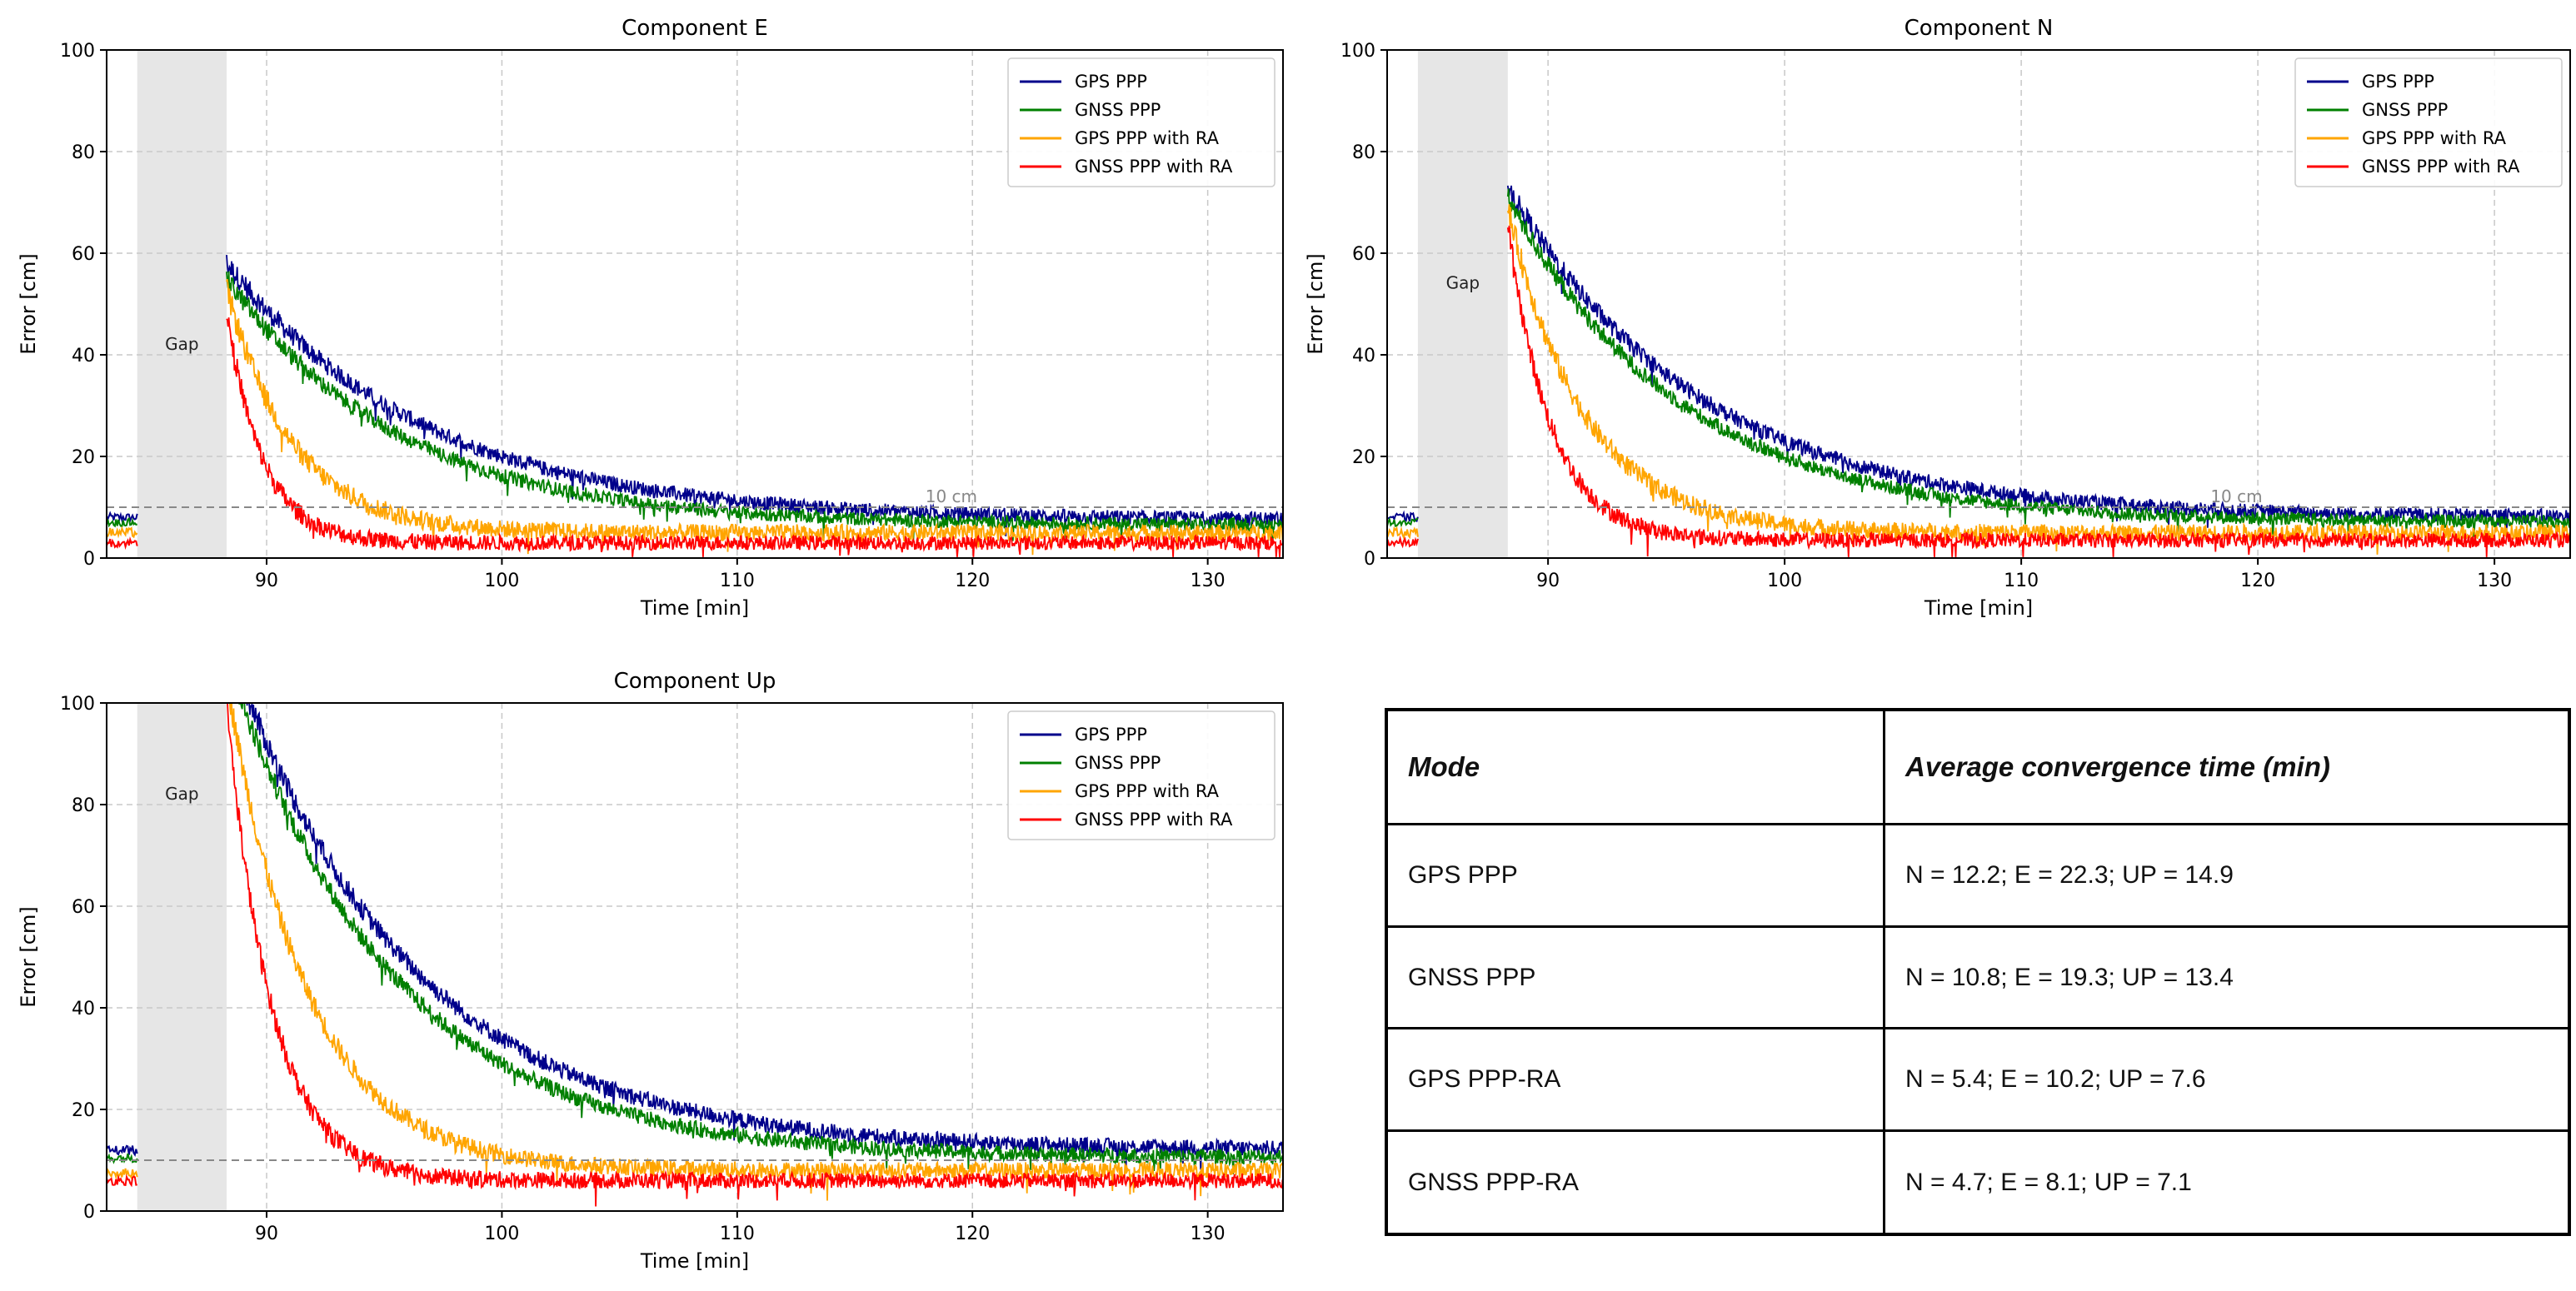 Image resolution: width=2576 pixels, height=1291 pixels. I want to click on table-row: GPS PPP-RA N = 5.4; E = 10.2; UP = 7.6, so click(1978, 1080).